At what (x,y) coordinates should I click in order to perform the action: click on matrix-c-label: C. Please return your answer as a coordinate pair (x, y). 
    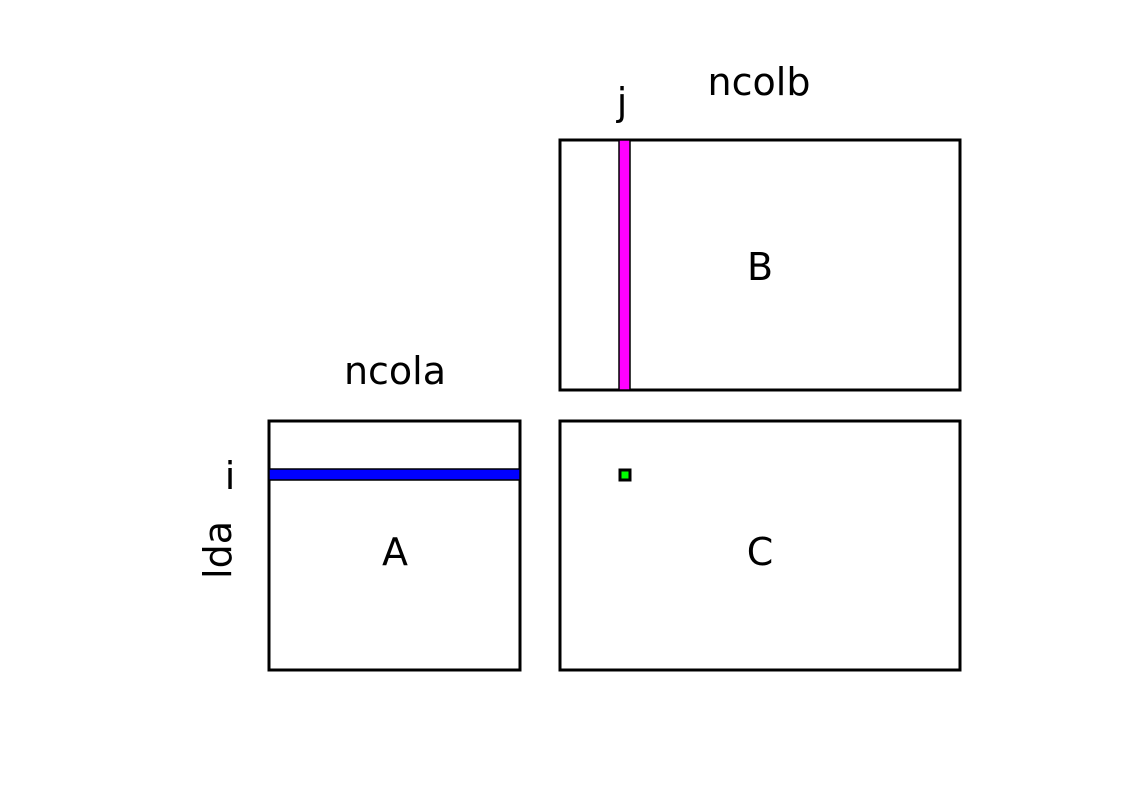
    Looking at the image, I should click on (760, 552).